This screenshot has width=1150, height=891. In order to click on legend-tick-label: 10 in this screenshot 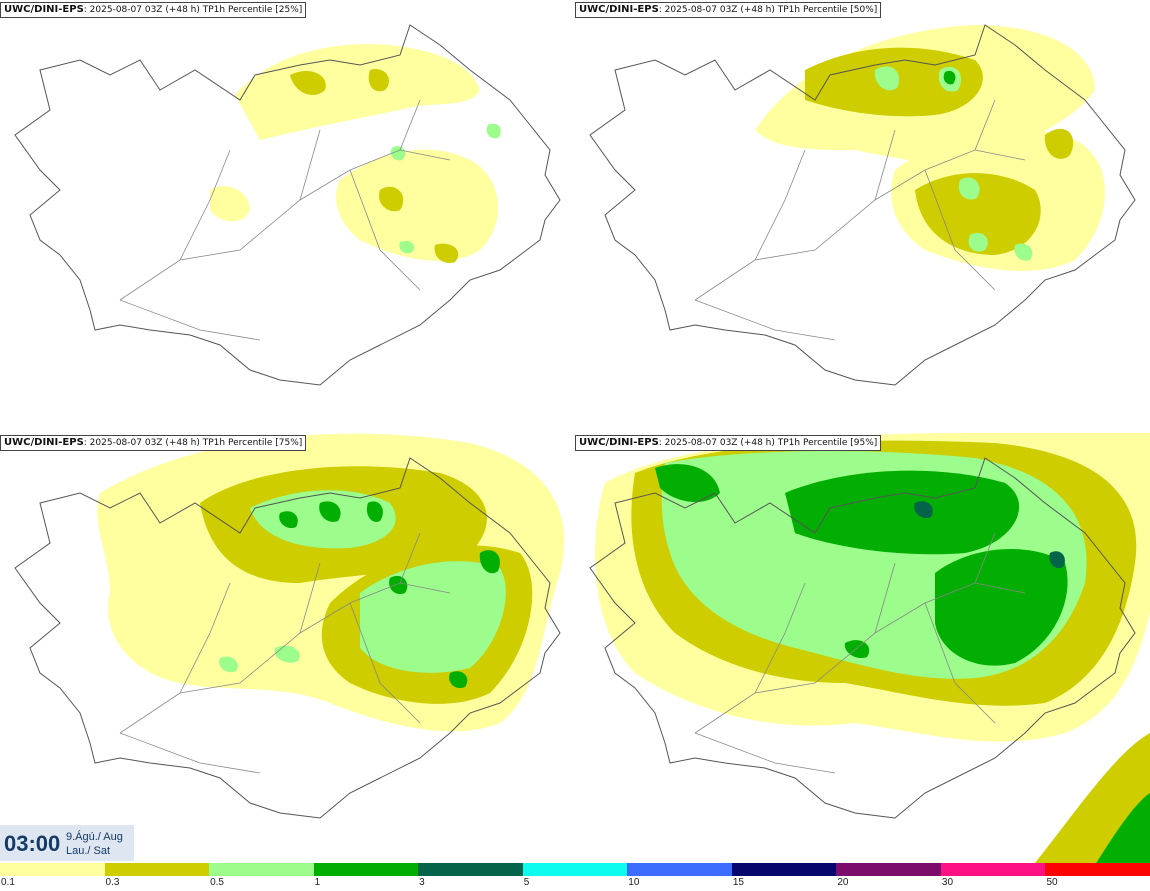, I will do `click(634, 882)`.